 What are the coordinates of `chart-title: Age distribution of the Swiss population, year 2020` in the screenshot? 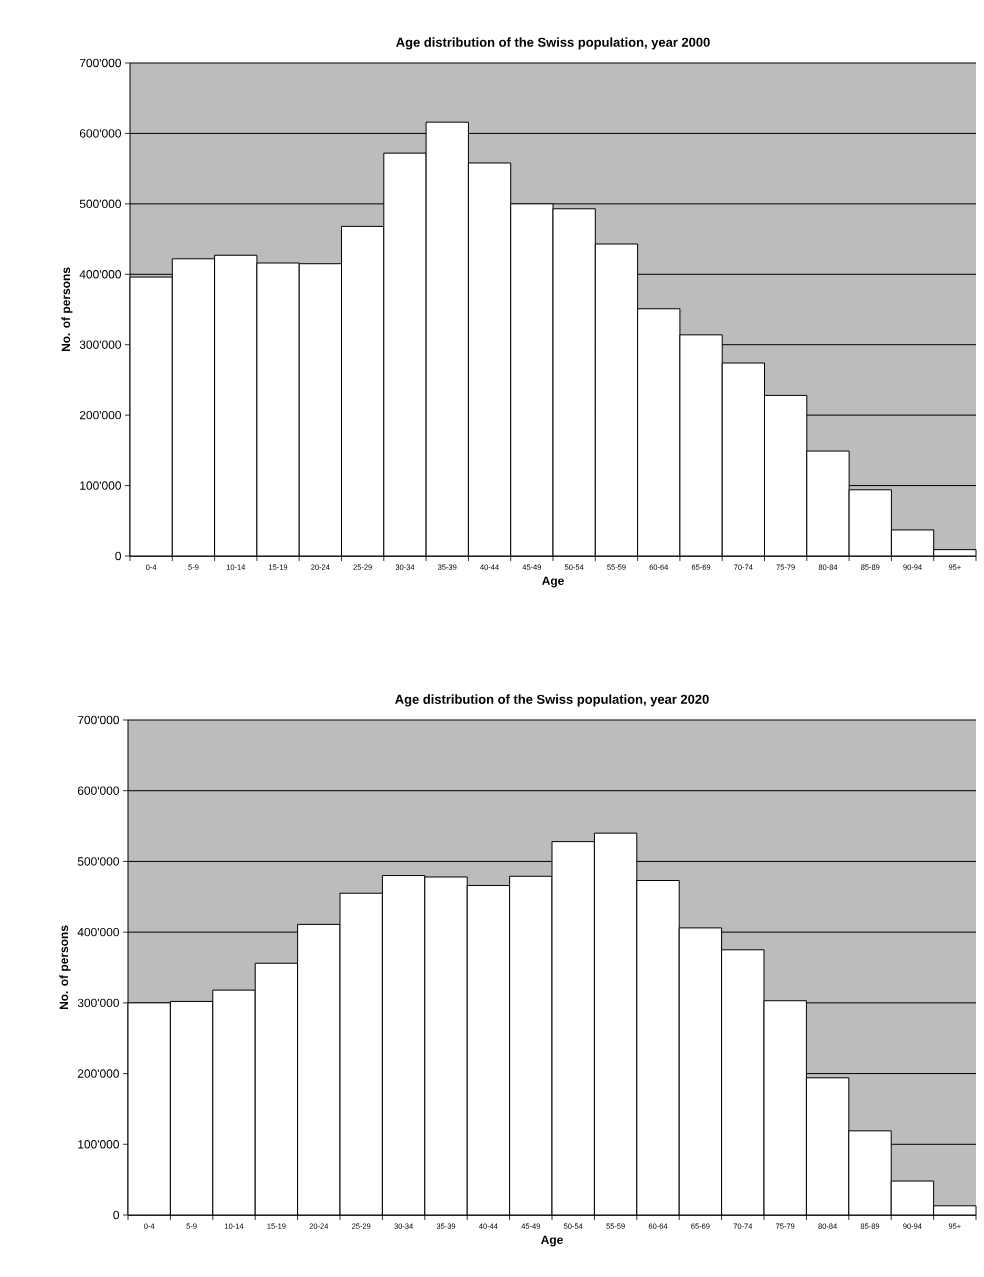 It's located at (552, 700).